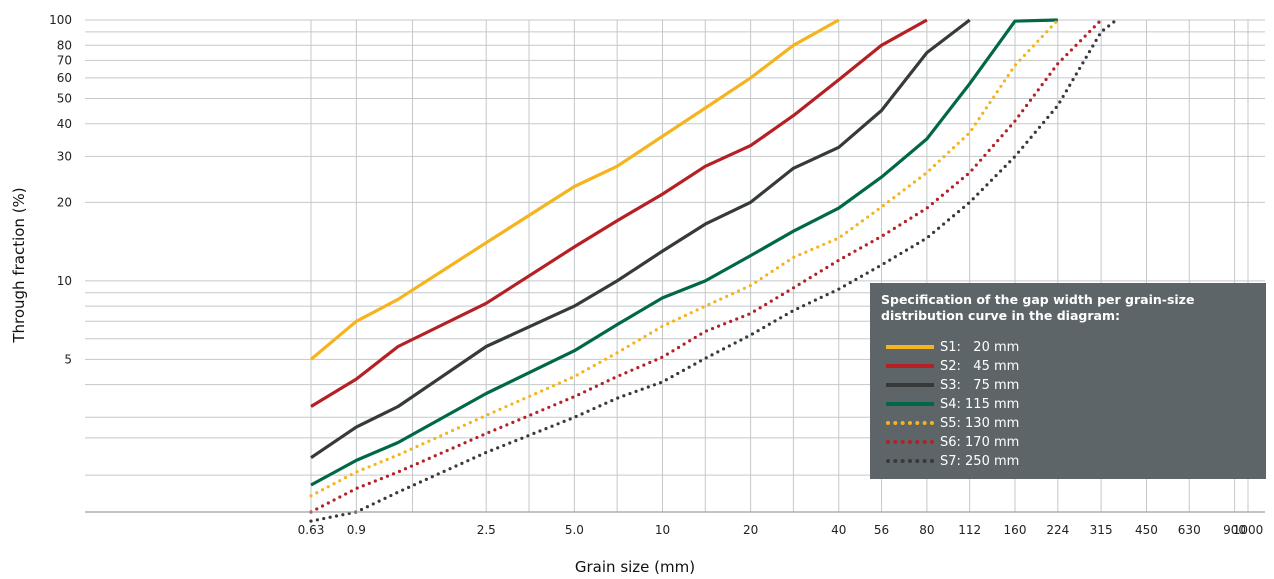 This screenshot has height=579, width=1274. What do you see at coordinates (64, 60) in the screenshot?
I see `y-tick-label: 70` at bounding box center [64, 60].